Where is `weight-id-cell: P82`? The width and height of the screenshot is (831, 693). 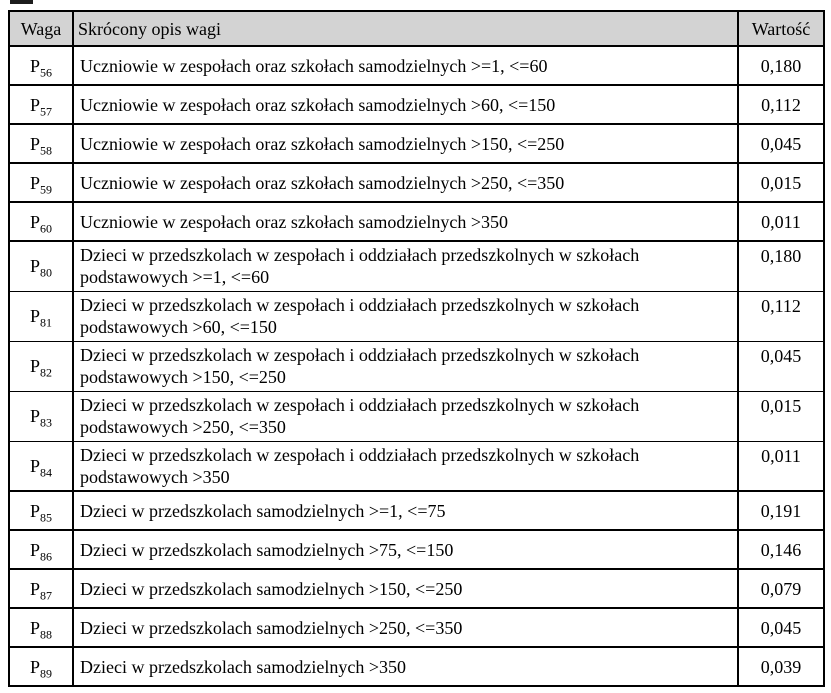
weight-id-cell: P82 is located at coordinates (41, 366).